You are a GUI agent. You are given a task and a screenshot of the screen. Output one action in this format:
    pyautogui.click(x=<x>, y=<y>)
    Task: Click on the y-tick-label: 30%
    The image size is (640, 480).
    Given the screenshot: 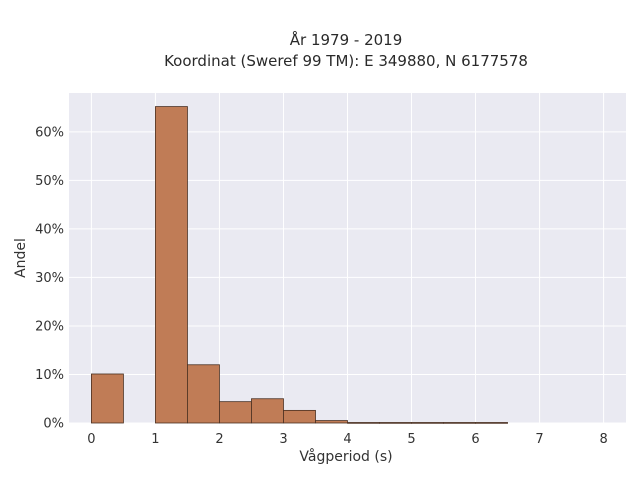 What is the action you would take?
    pyautogui.click(x=49, y=278)
    